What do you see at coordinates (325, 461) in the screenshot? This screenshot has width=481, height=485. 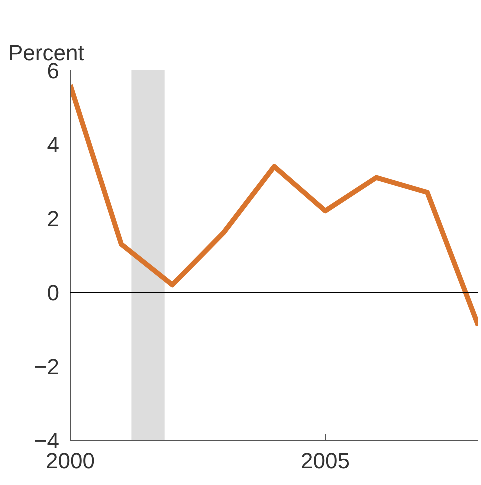 I see `x-tick-label: 2005` at bounding box center [325, 461].